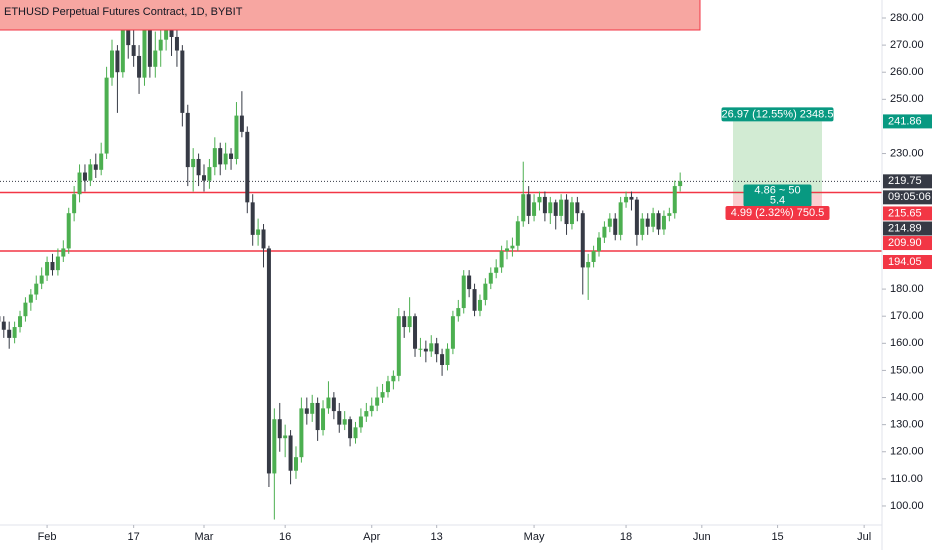 This screenshot has height=550, width=932. I want to click on level-tag: 194.05, so click(905, 262).